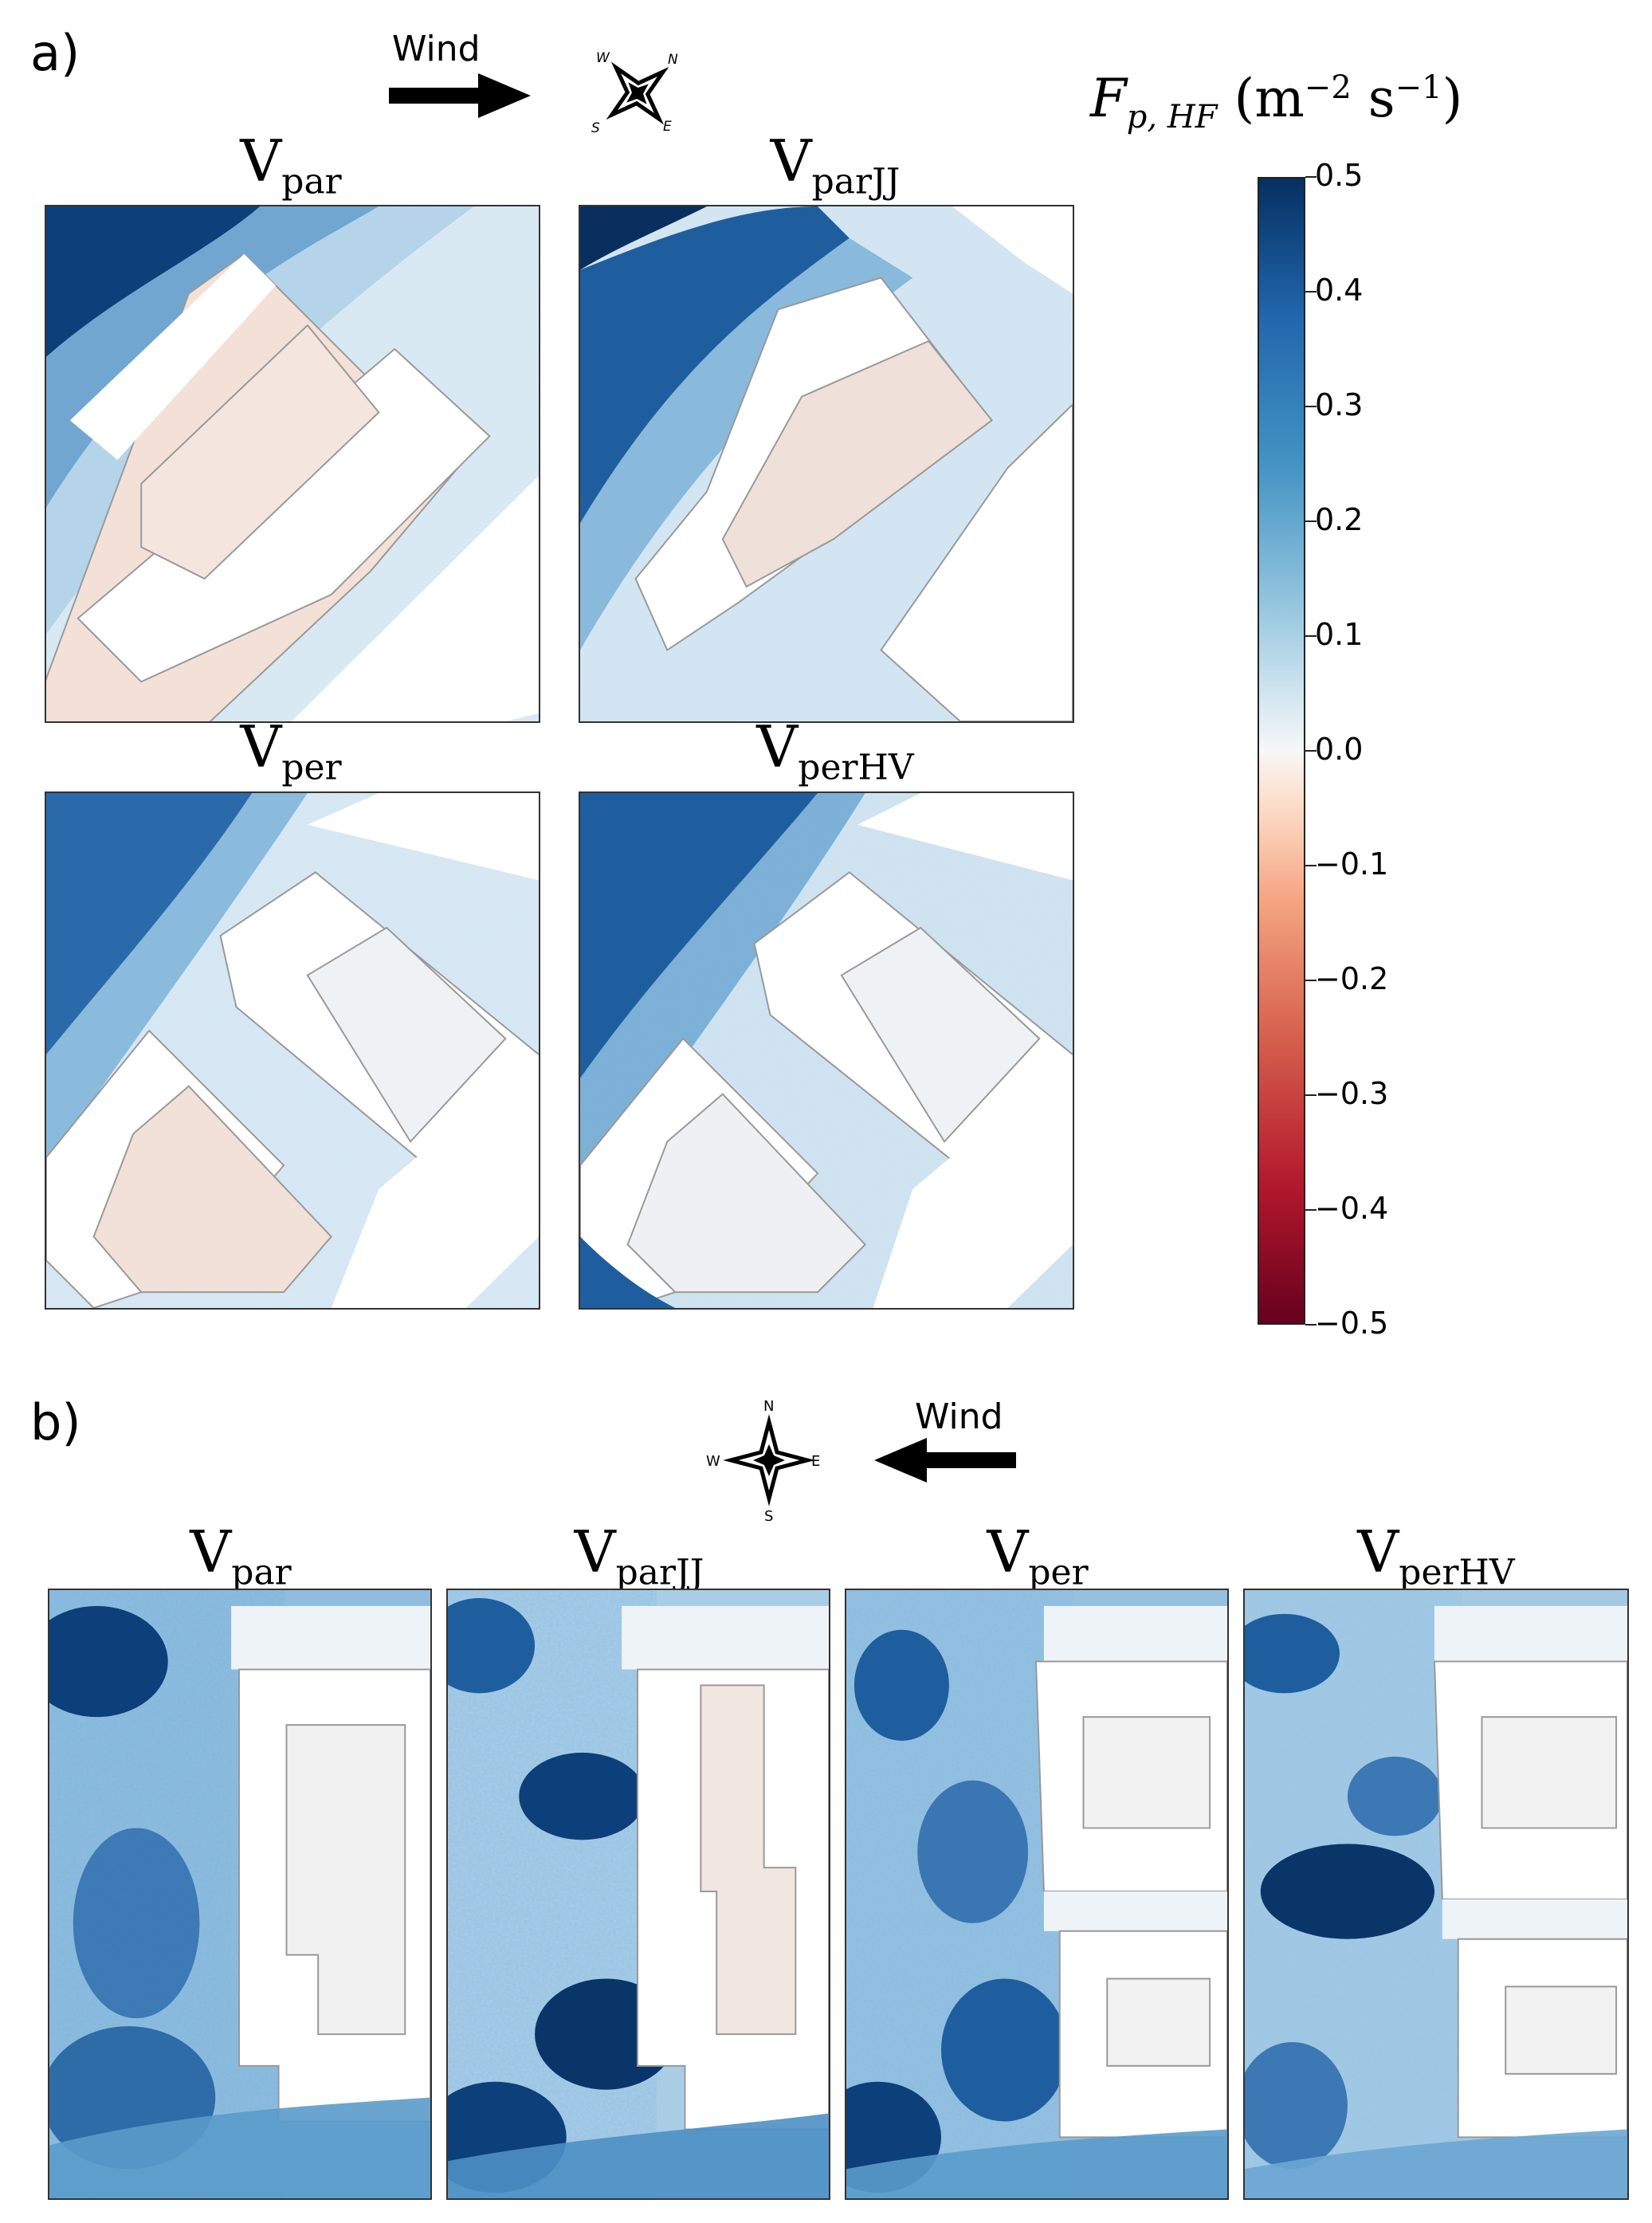 The height and width of the screenshot is (2223, 1652). I want to click on compass-rose-icon-b: N E S W, so click(763, 1461).